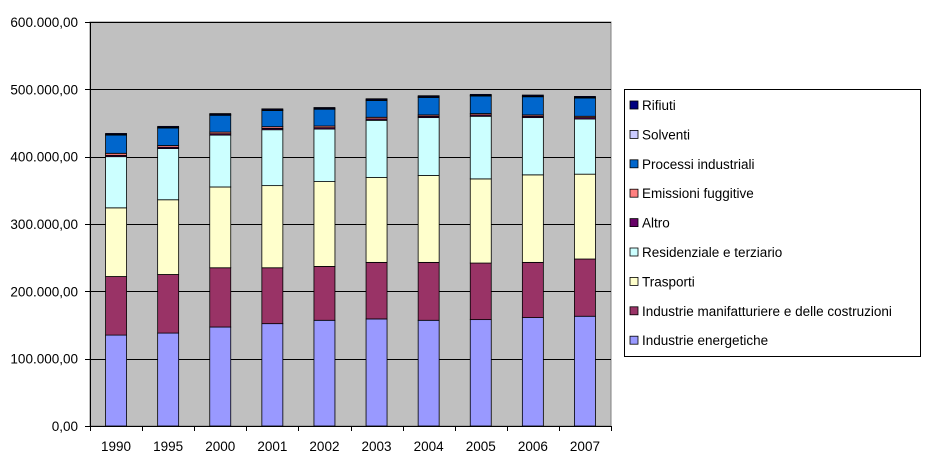  I want to click on legend-item: Trasporti, so click(662, 281).